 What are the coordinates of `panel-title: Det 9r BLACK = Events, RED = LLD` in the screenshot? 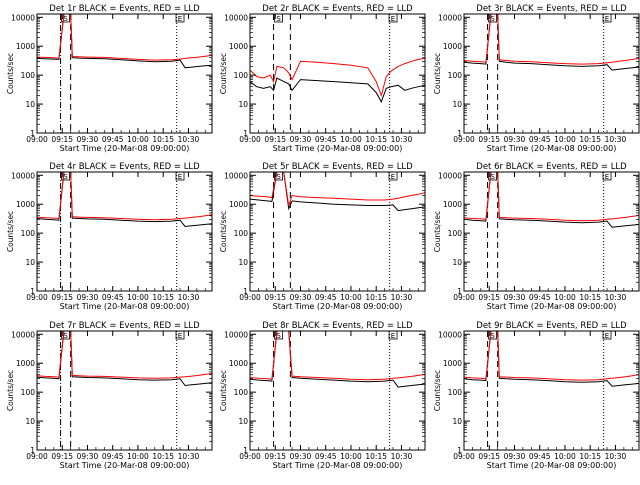 It's located at (551, 326).